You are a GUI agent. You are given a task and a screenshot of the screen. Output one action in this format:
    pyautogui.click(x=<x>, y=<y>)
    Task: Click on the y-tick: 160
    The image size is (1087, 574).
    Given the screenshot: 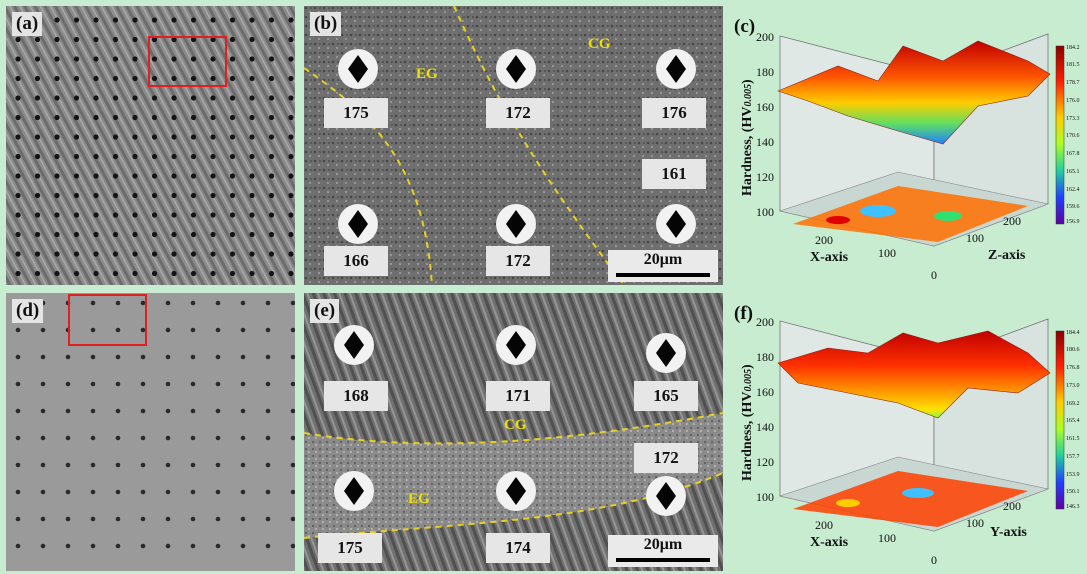 What is the action you would take?
    pyautogui.click(x=765, y=107)
    